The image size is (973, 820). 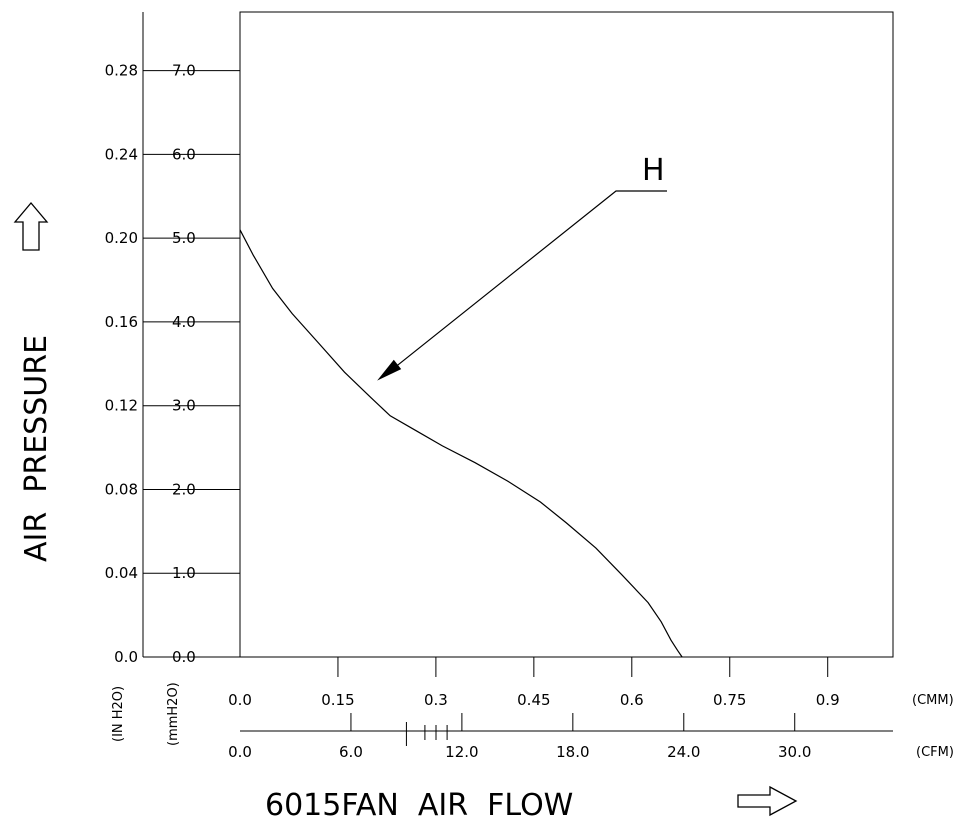 What do you see at coordinates (533, 700) in the screenshot?
I see `x-tick-label-cmm-3: 0.45` at bounding box center [533, 700].